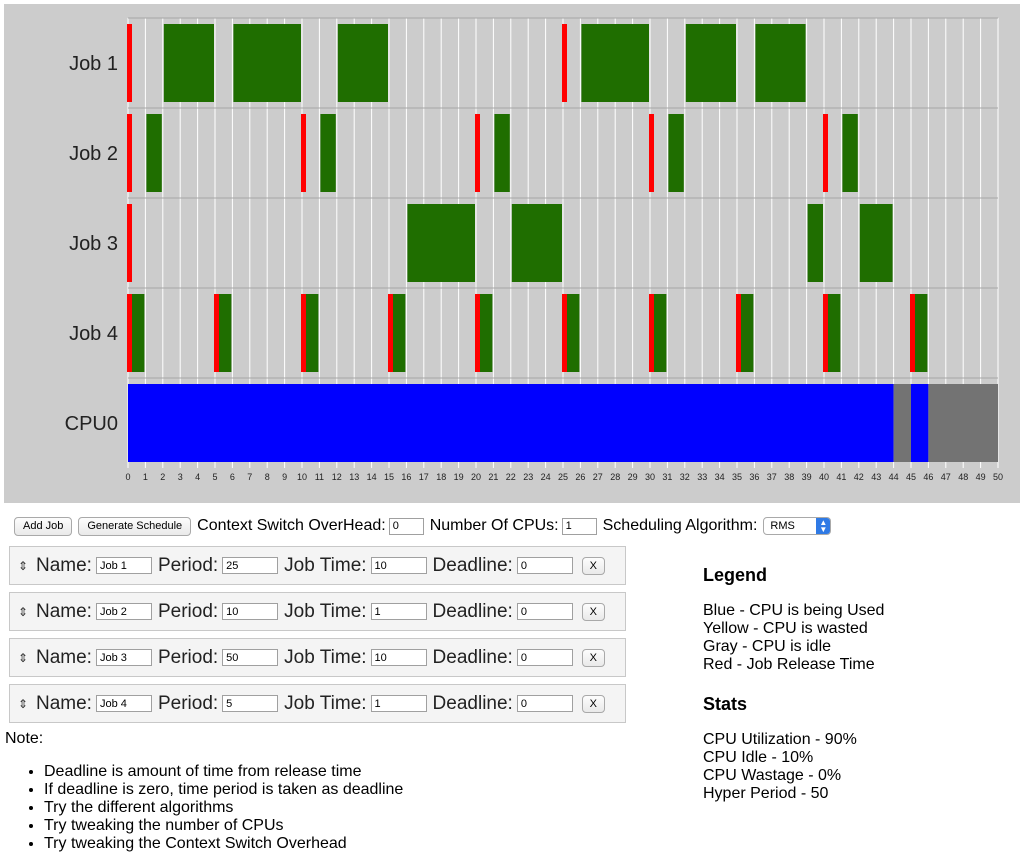  What do you see at coordinates (767, 646) in the screenshot?
I see `legend-item: Gray - CPU is idle` at bounding box center [767, 646].